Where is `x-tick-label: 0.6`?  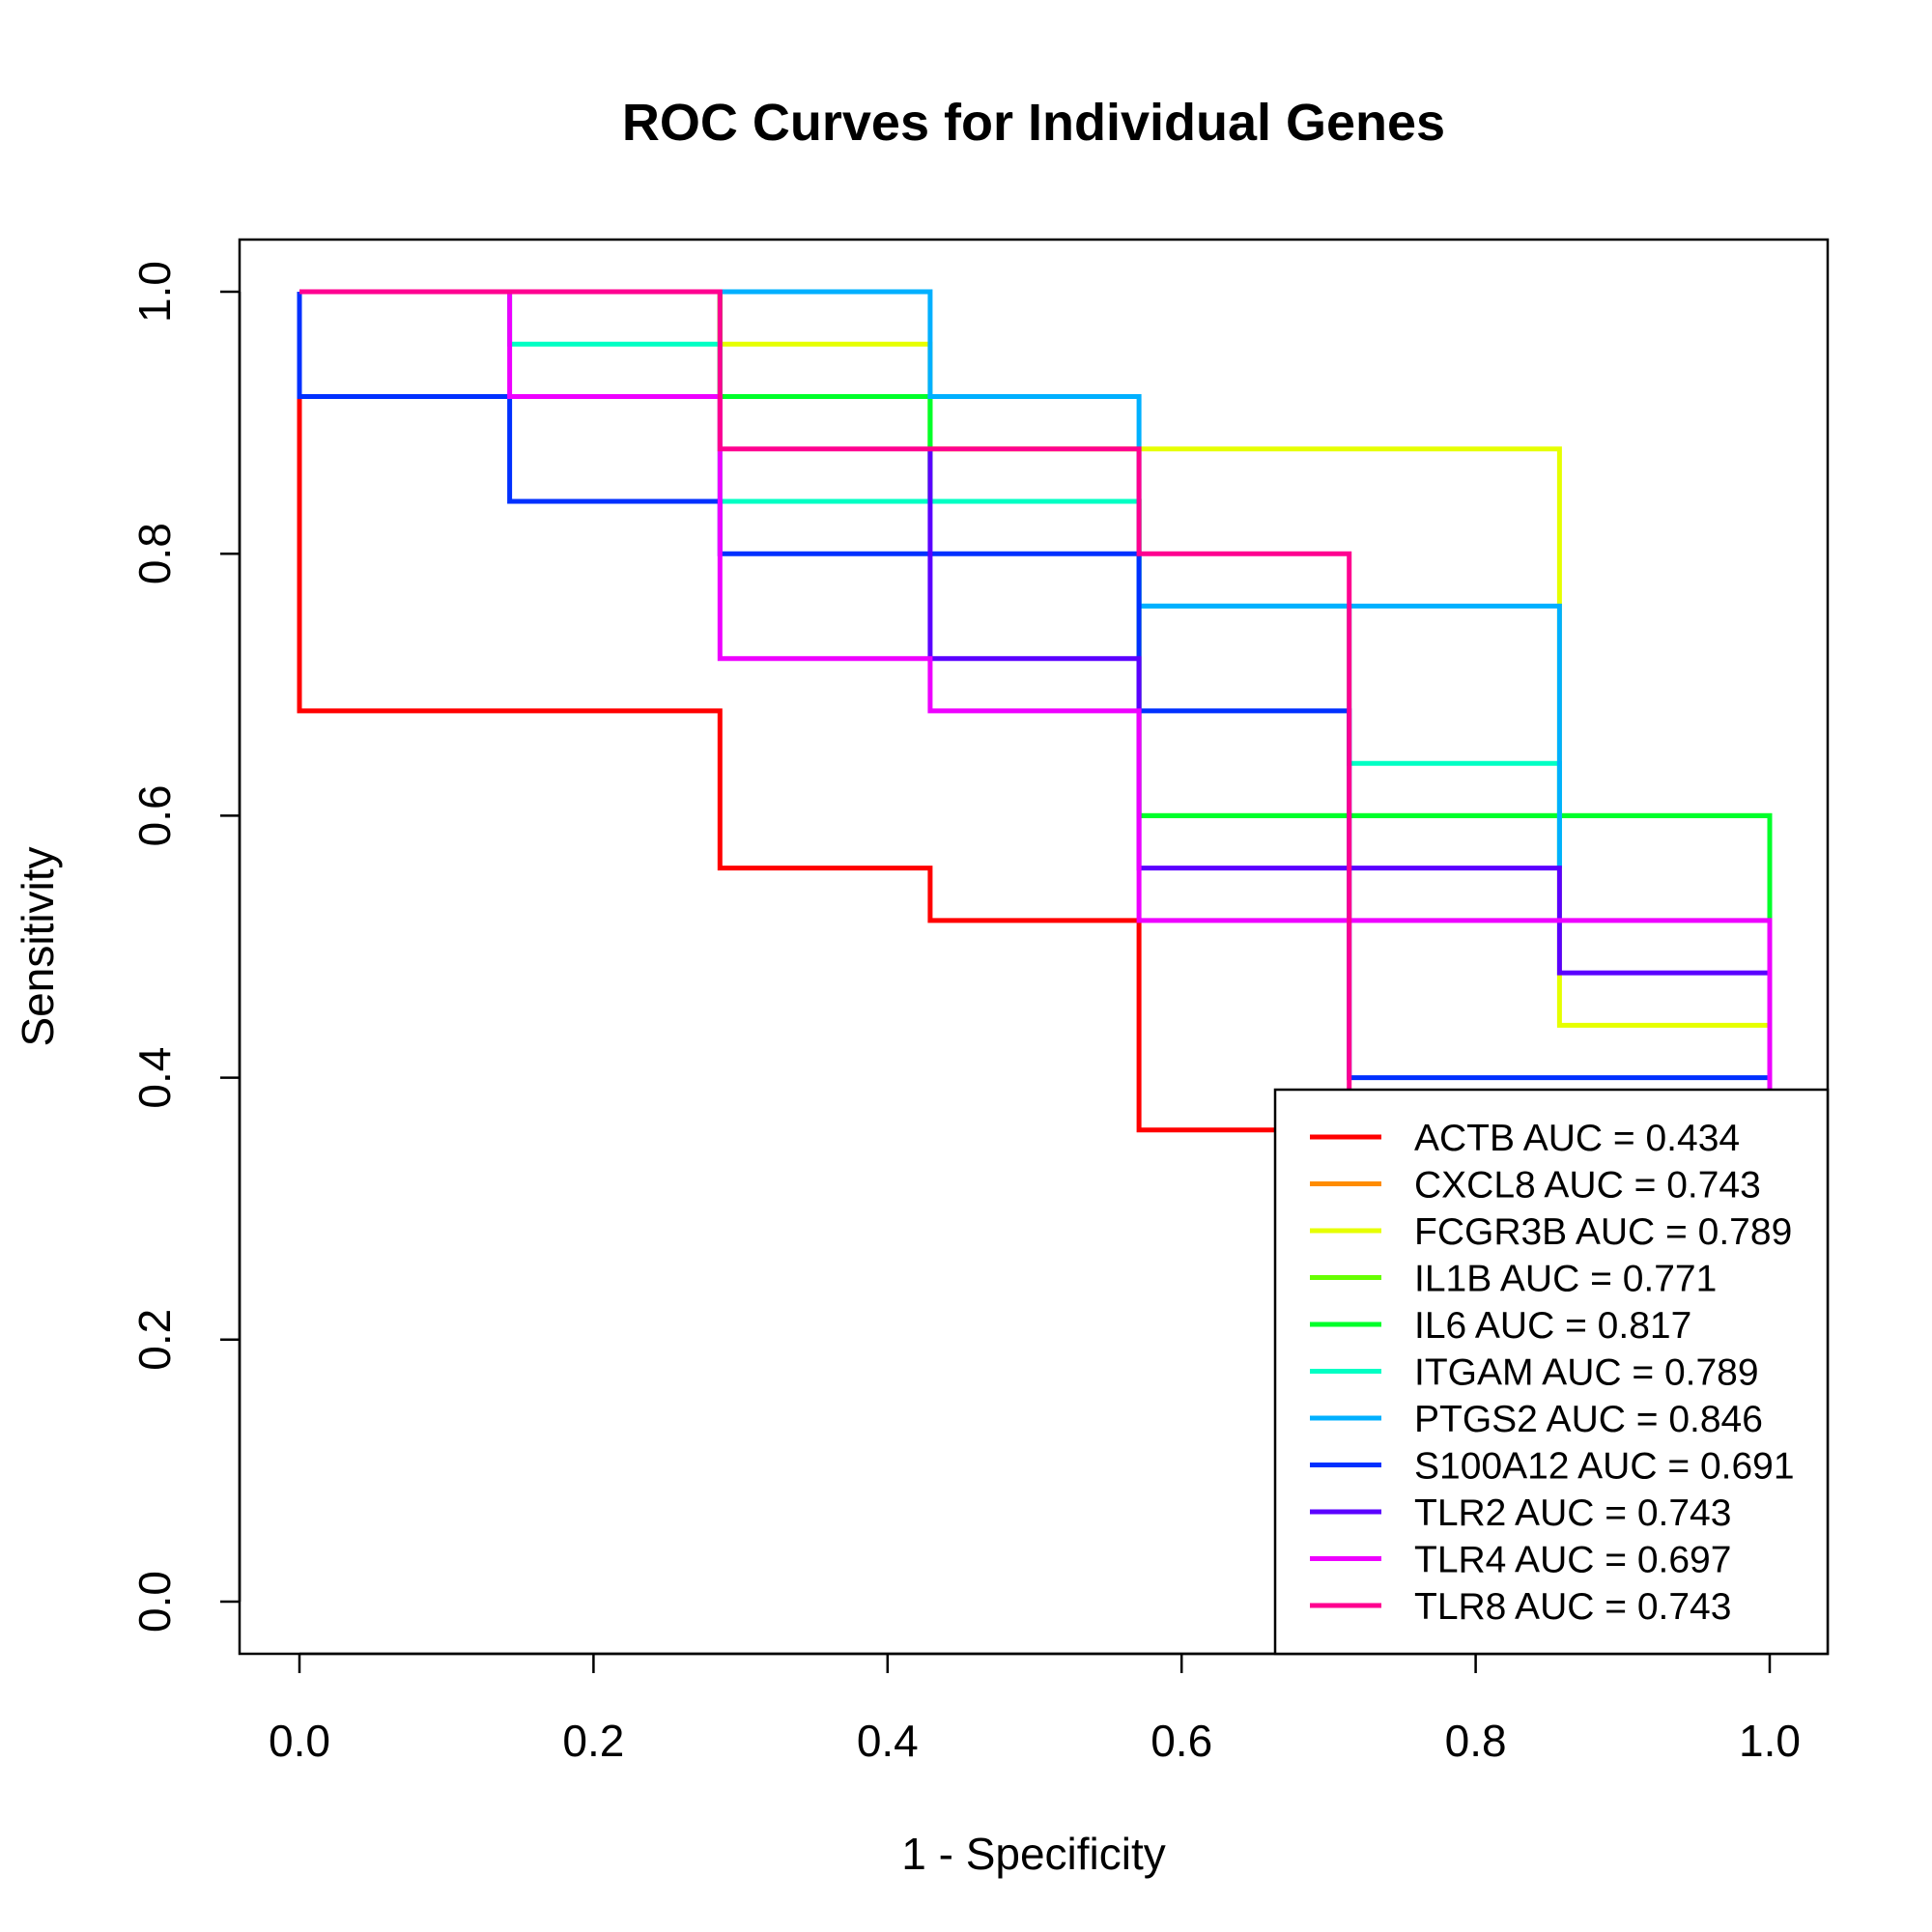
x-tick-label: 0.6 is located at coordinates (1181, 1741).